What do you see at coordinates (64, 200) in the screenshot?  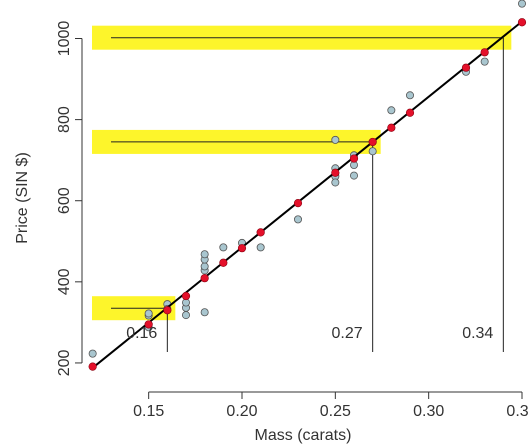 I see `y-tick-label-3: 600` at bounding box center [64, 200].